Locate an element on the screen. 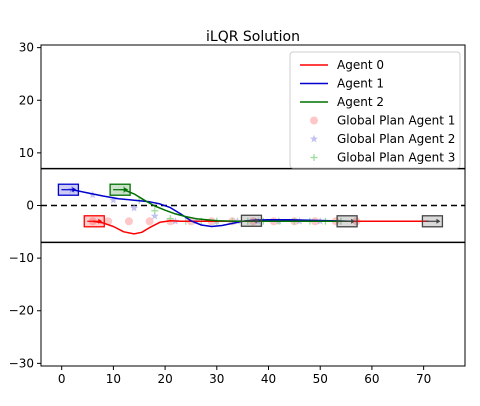 The image size is (480, 406). legend-label-0: Agent 0 is located at coordinates (360, 65).